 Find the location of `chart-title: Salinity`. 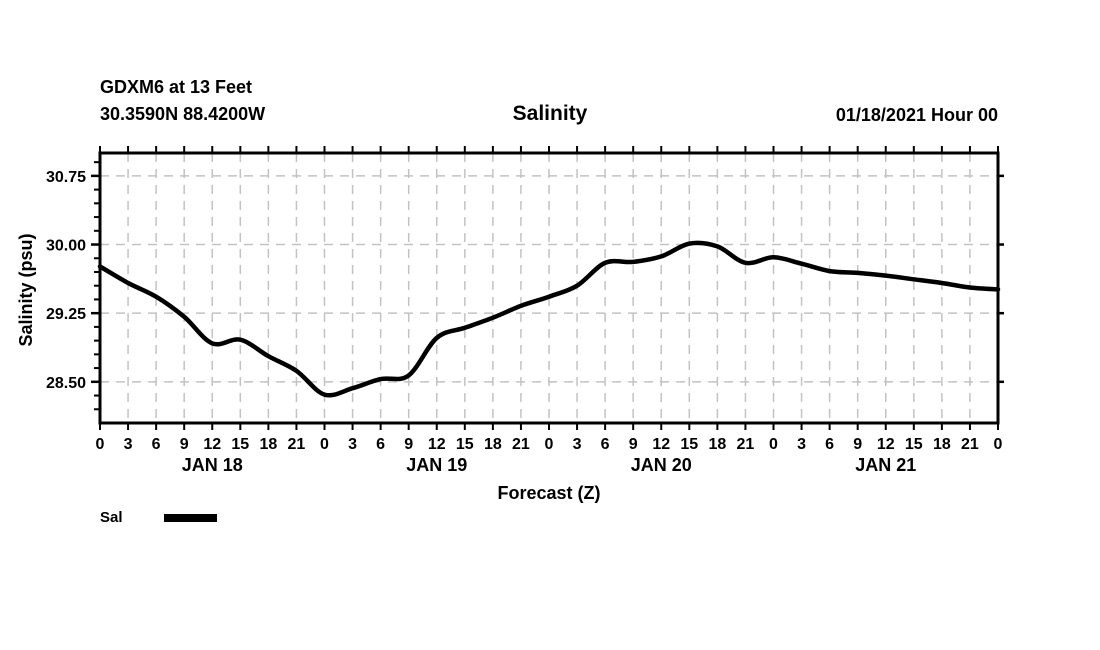

chart-title: Salinity is located at coordinates (550, 113).